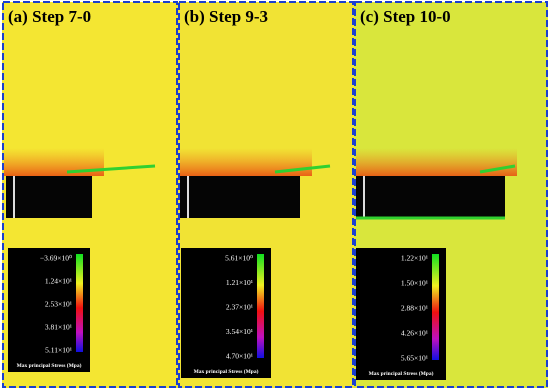  What do you see at coordinates (58, 304) in the screenshot?
I see `legend-tick-label: 2.53×10¹` at bounding box center [58, 304].